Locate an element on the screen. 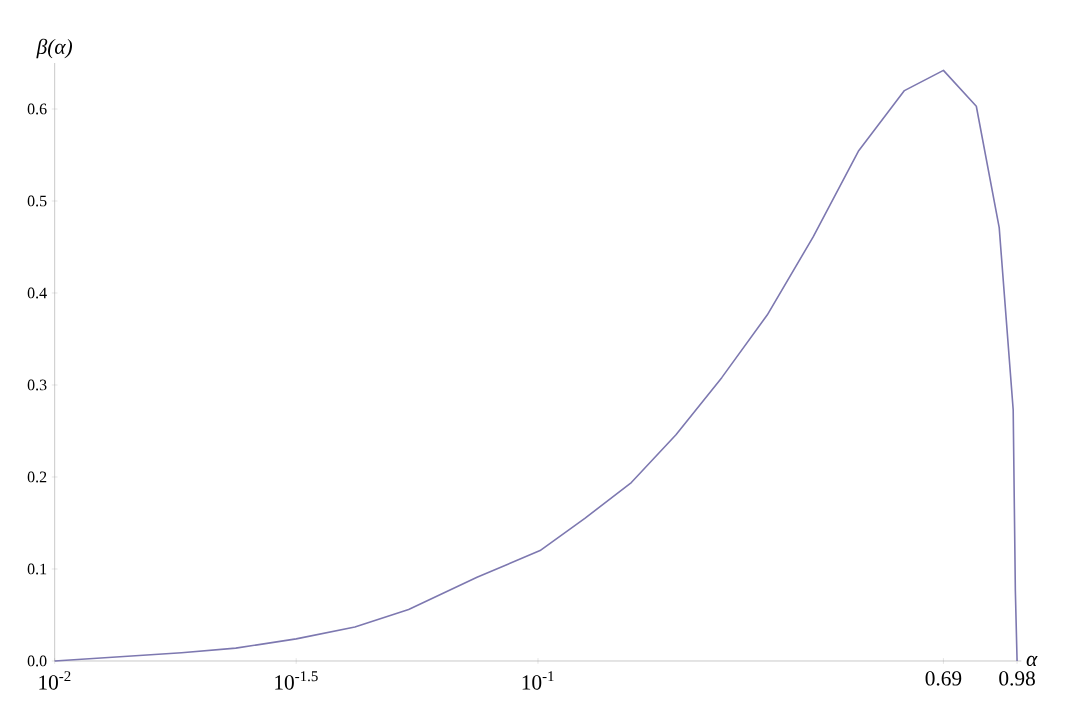 Image resolution: width=1068 pixels, height=714 pixels. y-tick-label: 0.1 is located at coordinates (37, 569).